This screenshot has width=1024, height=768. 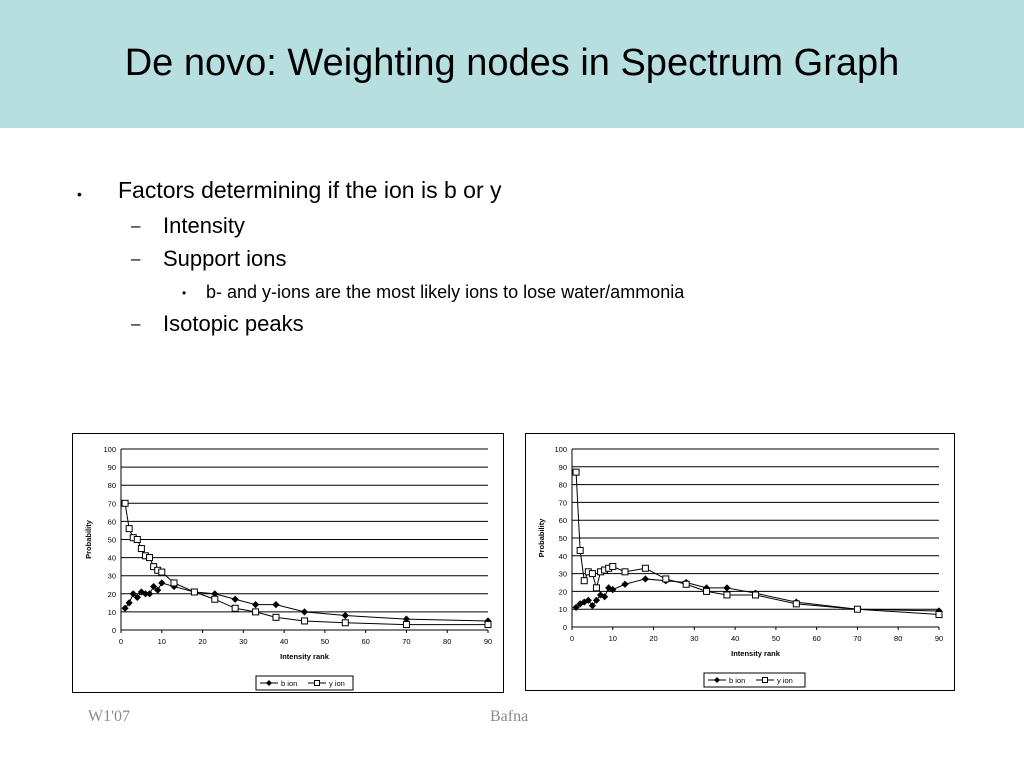 What do you see at coordinates (509, 716) in the screenshot?
I see `footer-author: Bafna` at bounding box center [509, 716].